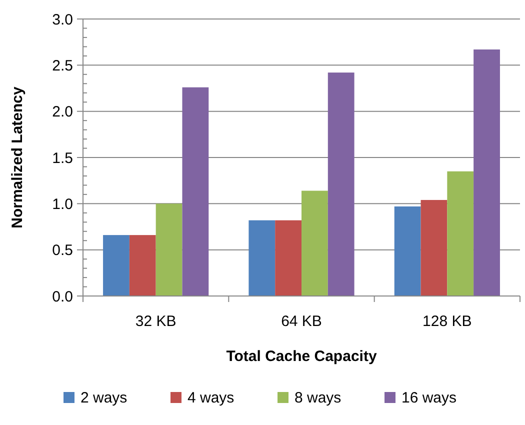 The image size is (525, 425). What do you see at coordinates (17, 157) in the screenshot?
I see `y-axis-title: Normalized Latency` at bounding box center [17, 157].